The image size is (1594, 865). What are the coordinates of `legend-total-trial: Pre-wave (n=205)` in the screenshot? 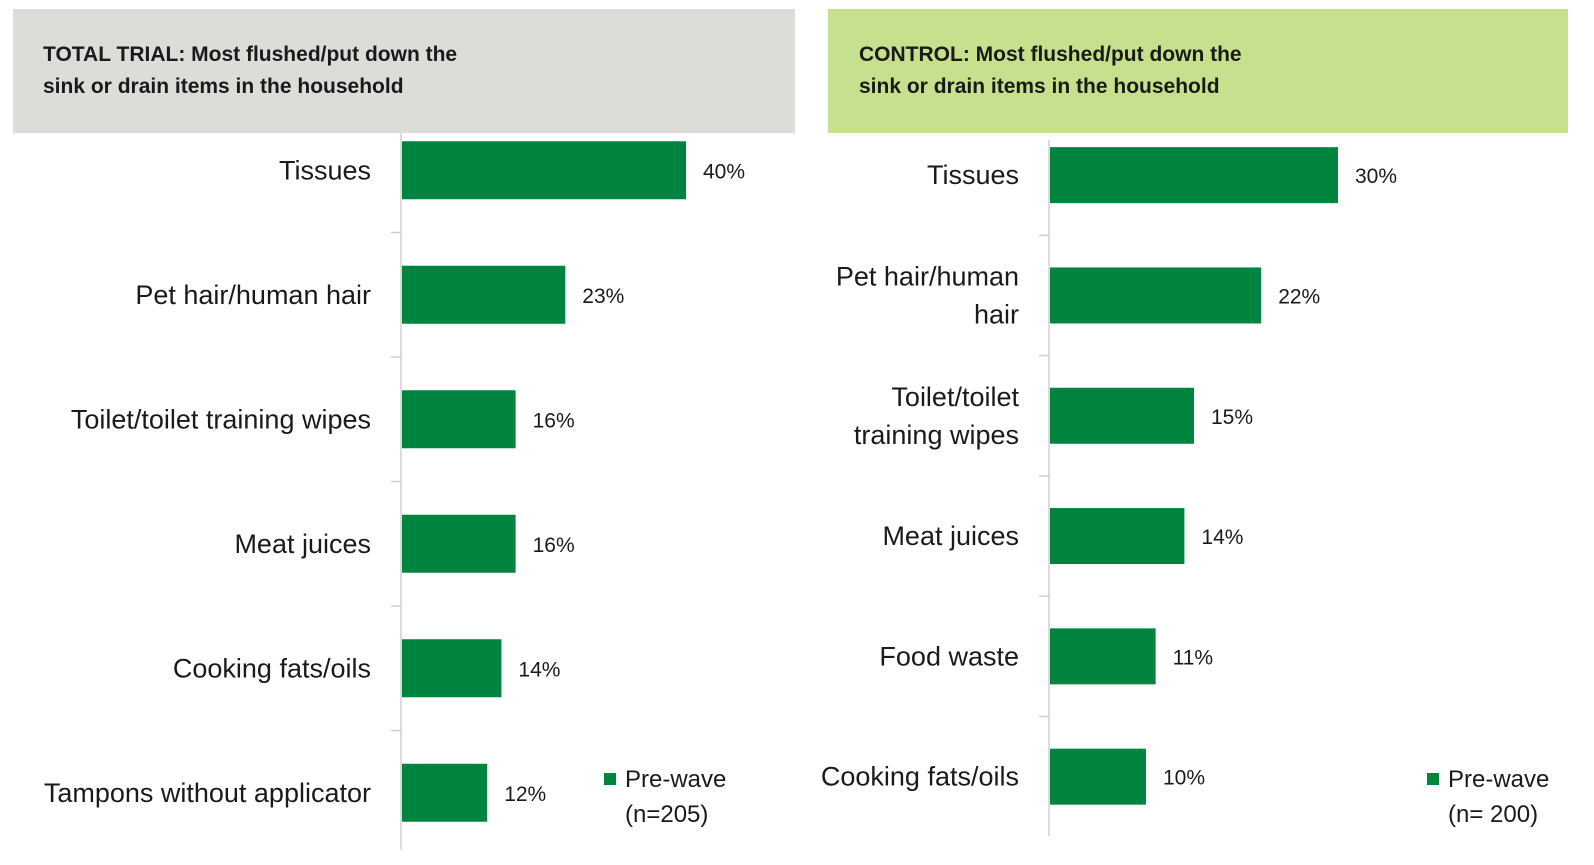 It's located at (665, 797).